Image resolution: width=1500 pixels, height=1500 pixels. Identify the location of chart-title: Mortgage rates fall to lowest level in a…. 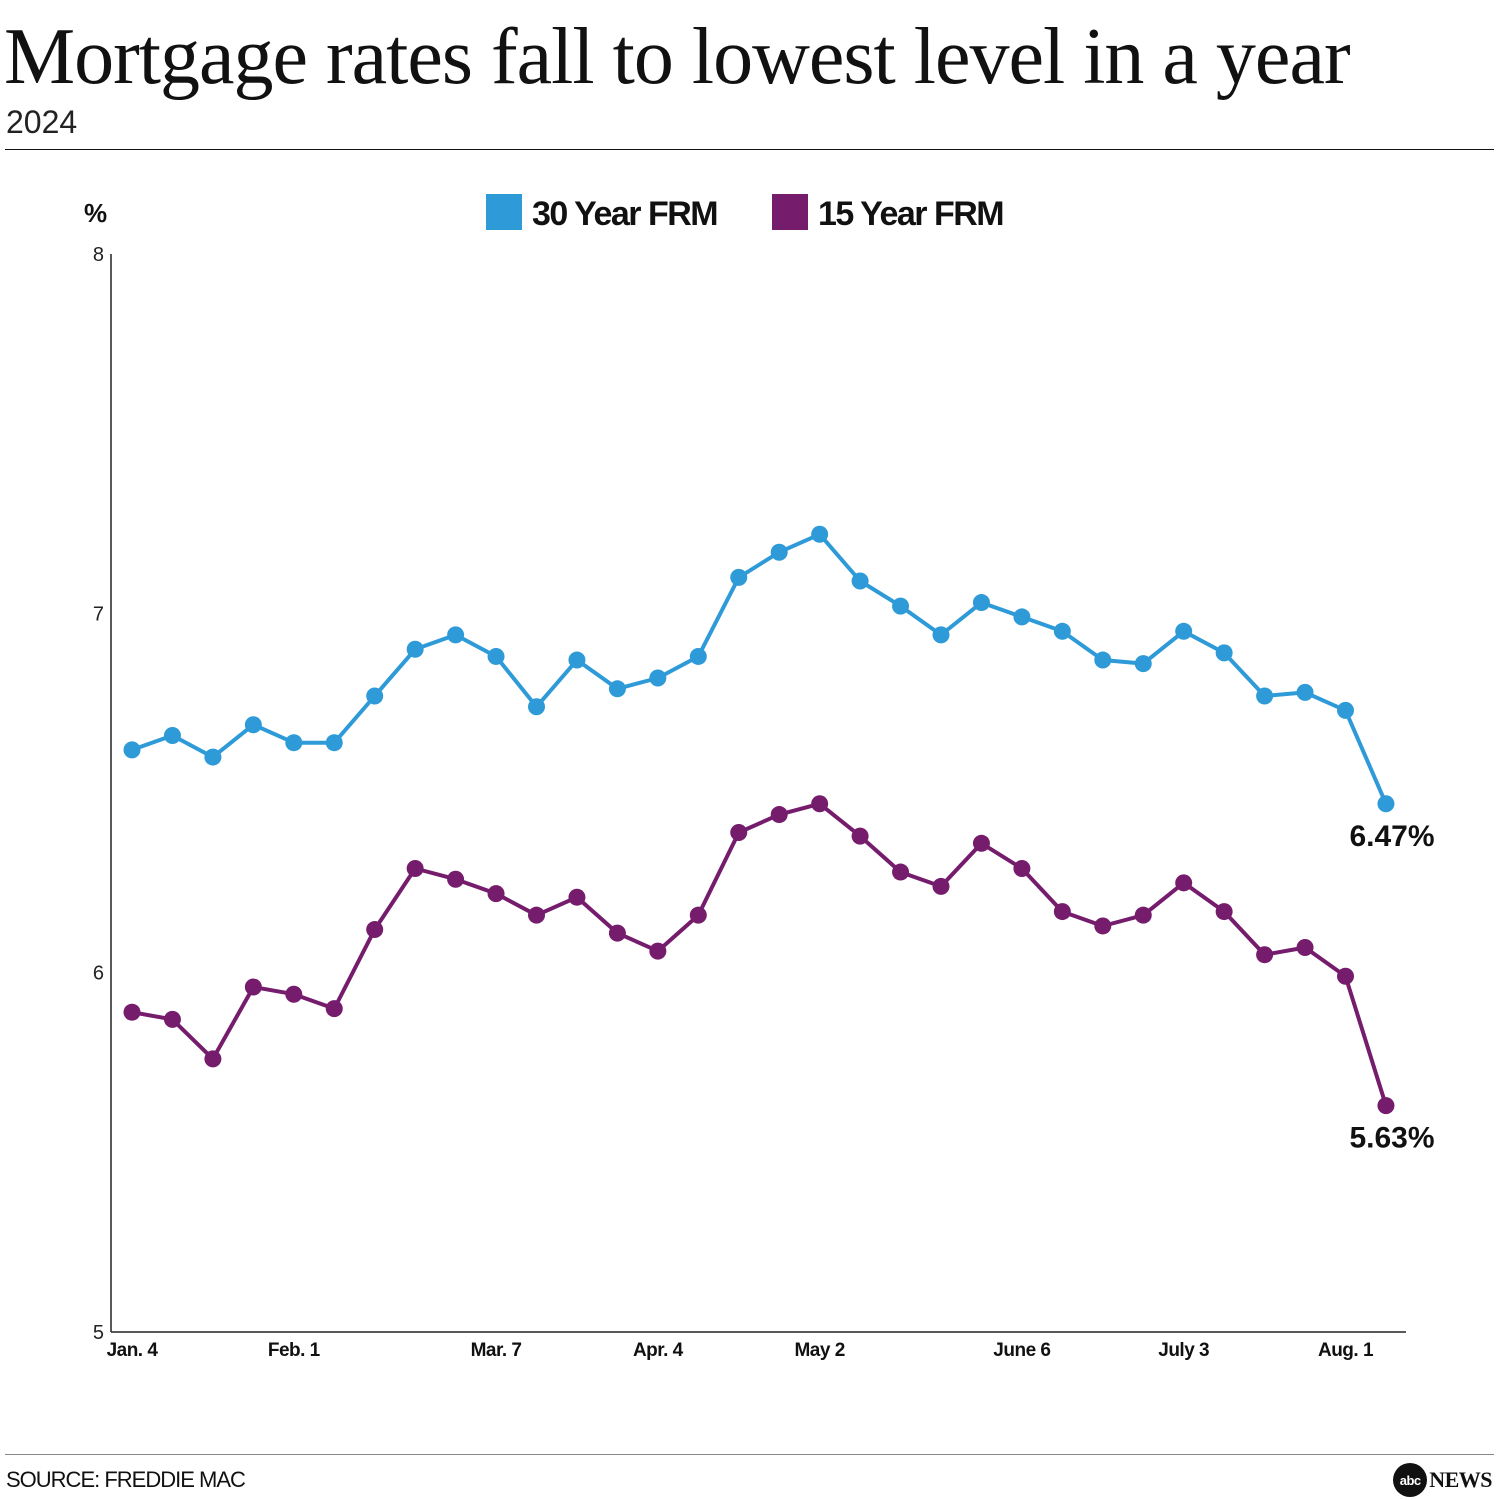
(677, 57).